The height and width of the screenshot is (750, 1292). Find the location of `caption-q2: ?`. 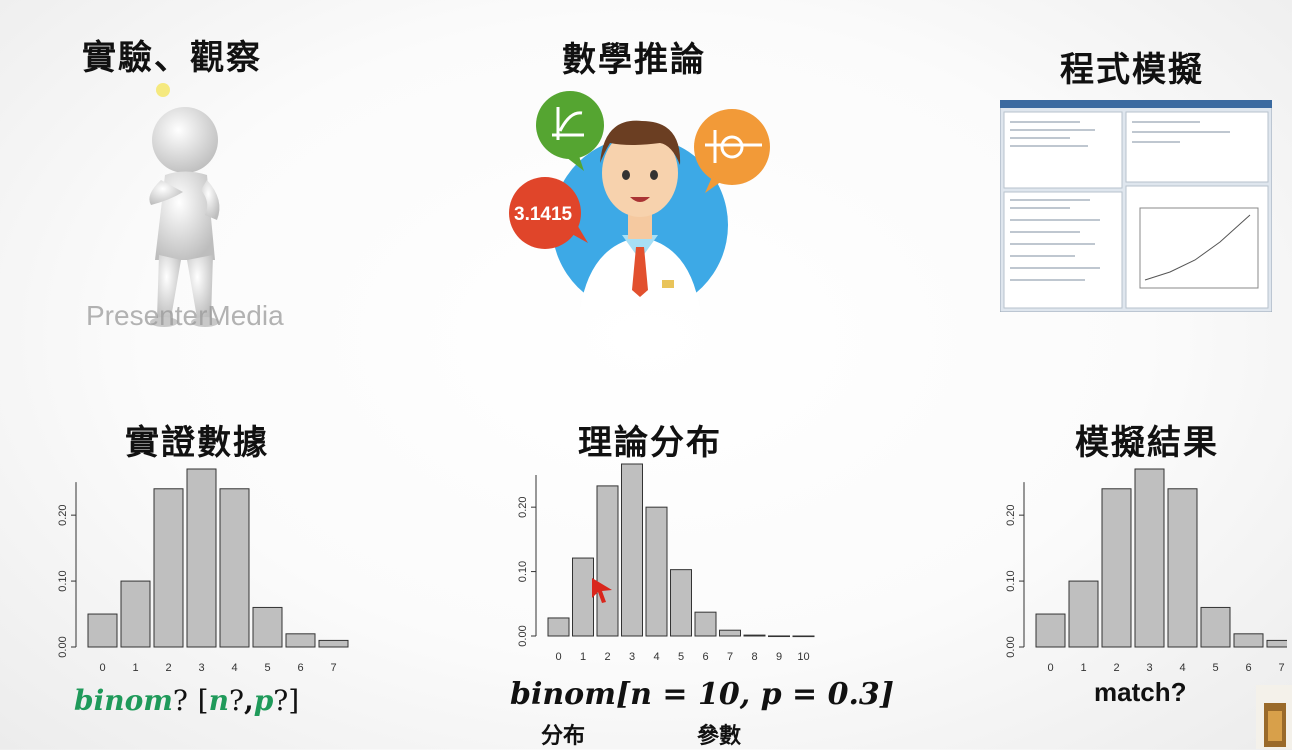

caption-q2: ? is located at coordinates (236, 700).